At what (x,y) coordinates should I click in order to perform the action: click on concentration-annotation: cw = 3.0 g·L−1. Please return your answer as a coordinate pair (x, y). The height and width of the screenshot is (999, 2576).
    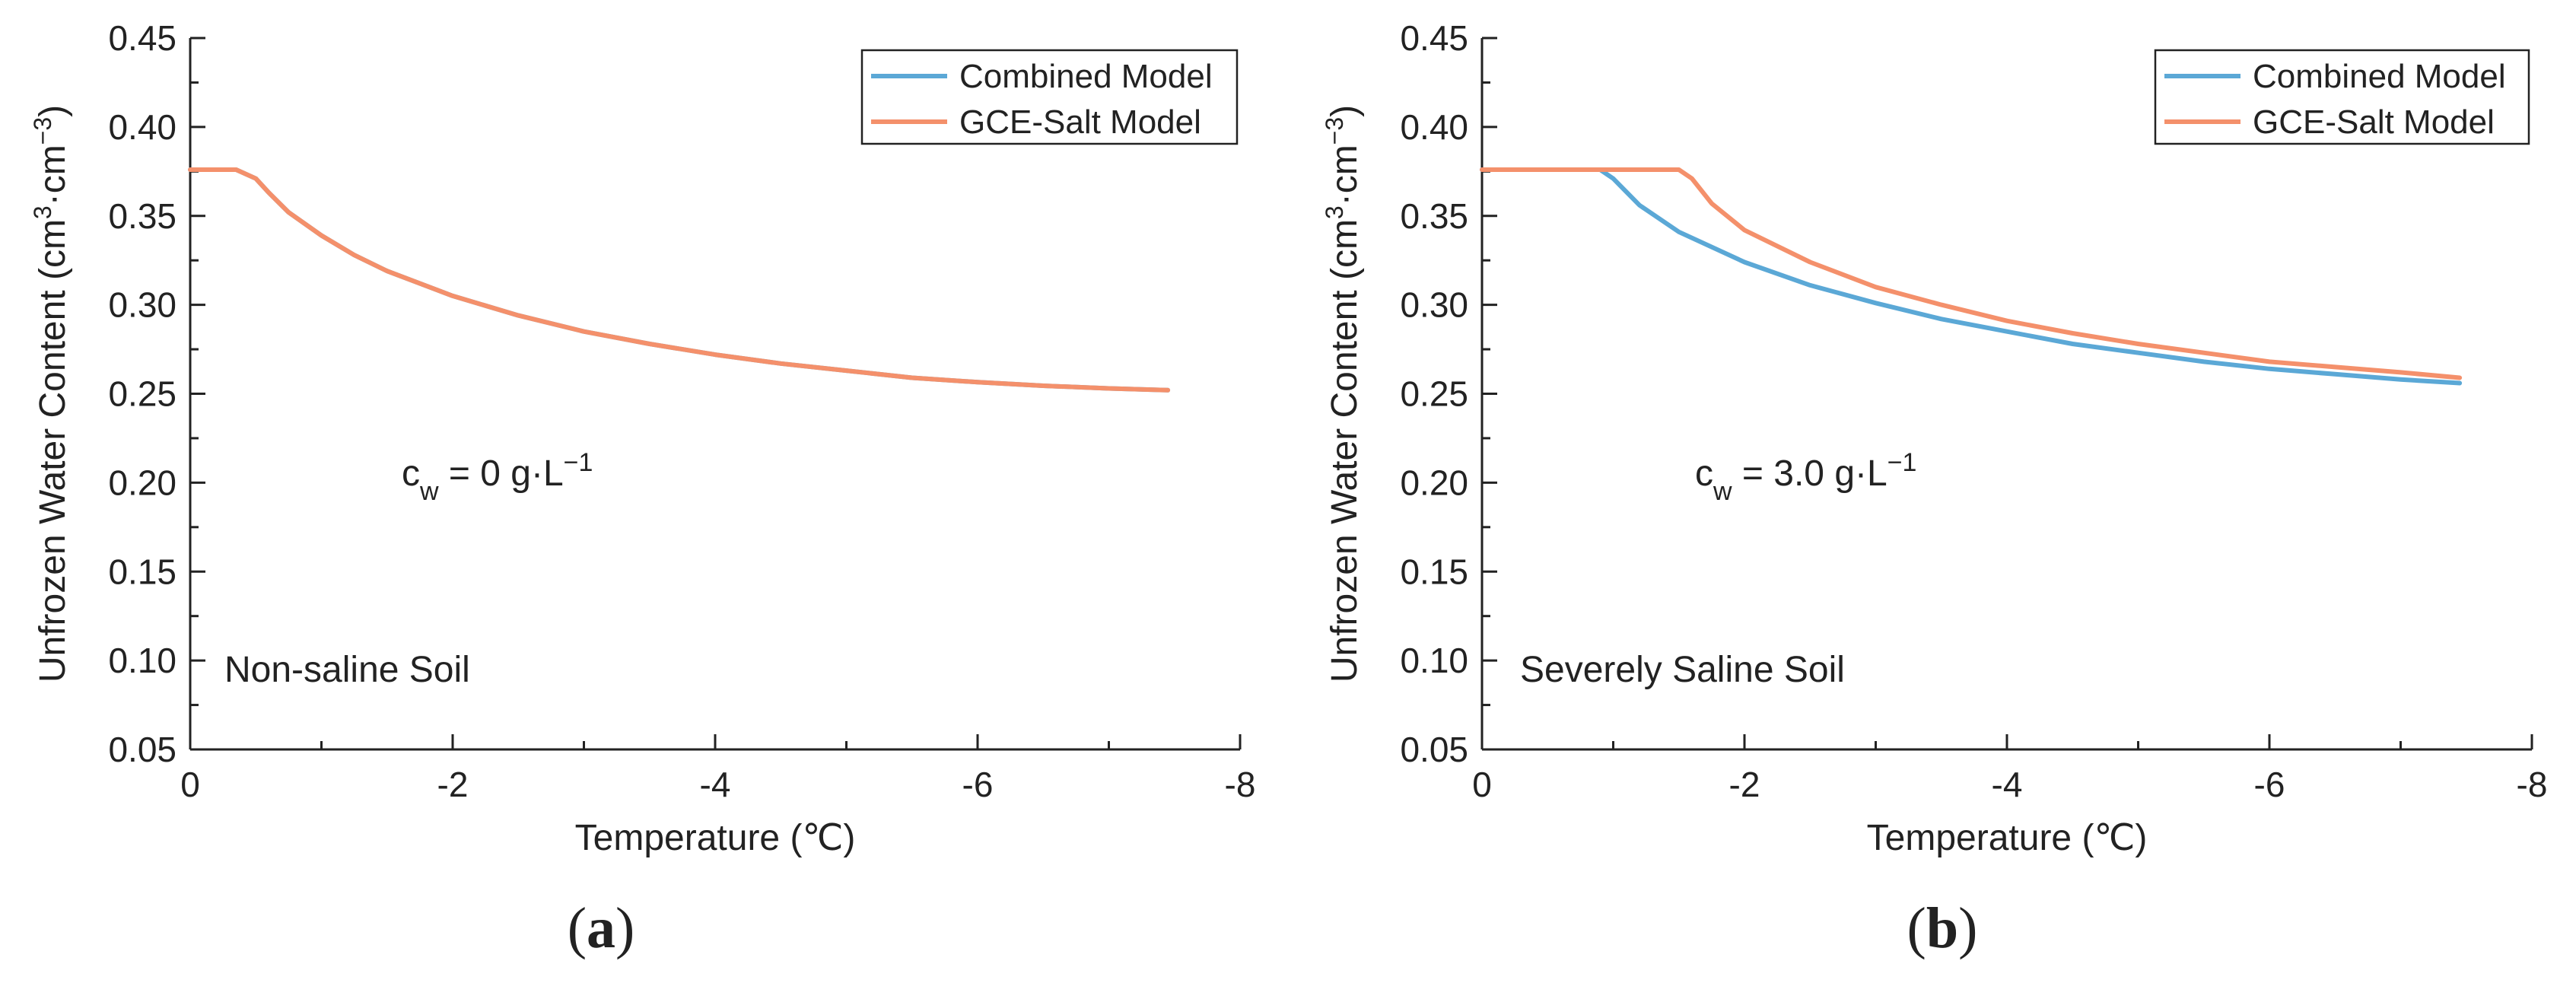
    Looking at the image, I should click on (1805, 477).